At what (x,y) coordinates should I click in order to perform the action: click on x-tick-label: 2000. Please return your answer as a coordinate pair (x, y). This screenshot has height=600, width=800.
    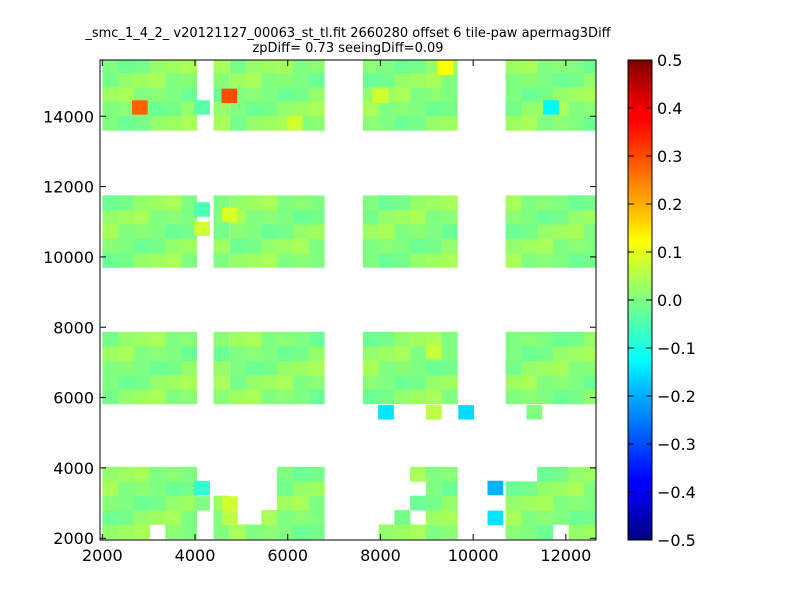
    Looking at the image, I should click on (102, 555).